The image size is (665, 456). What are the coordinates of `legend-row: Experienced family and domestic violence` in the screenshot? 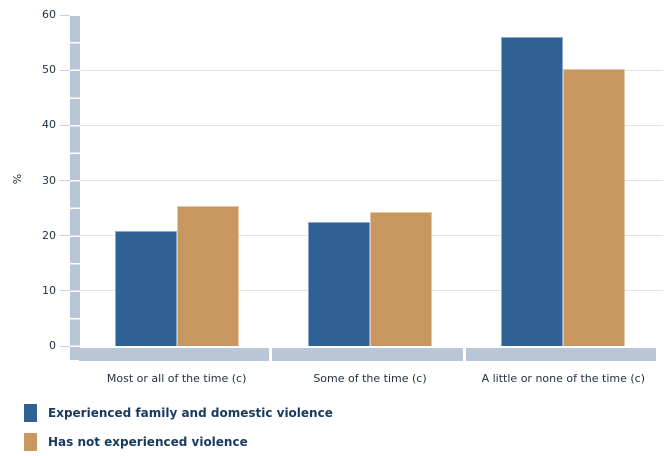 It's located at (178, 413).